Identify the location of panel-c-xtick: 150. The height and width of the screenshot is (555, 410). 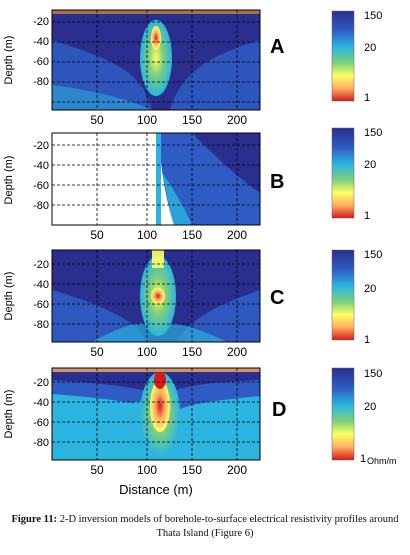
(192, 352).